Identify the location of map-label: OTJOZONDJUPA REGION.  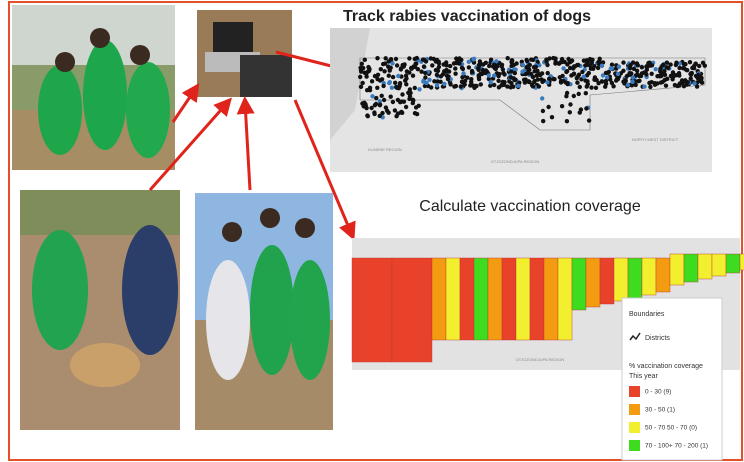
(515, 161).